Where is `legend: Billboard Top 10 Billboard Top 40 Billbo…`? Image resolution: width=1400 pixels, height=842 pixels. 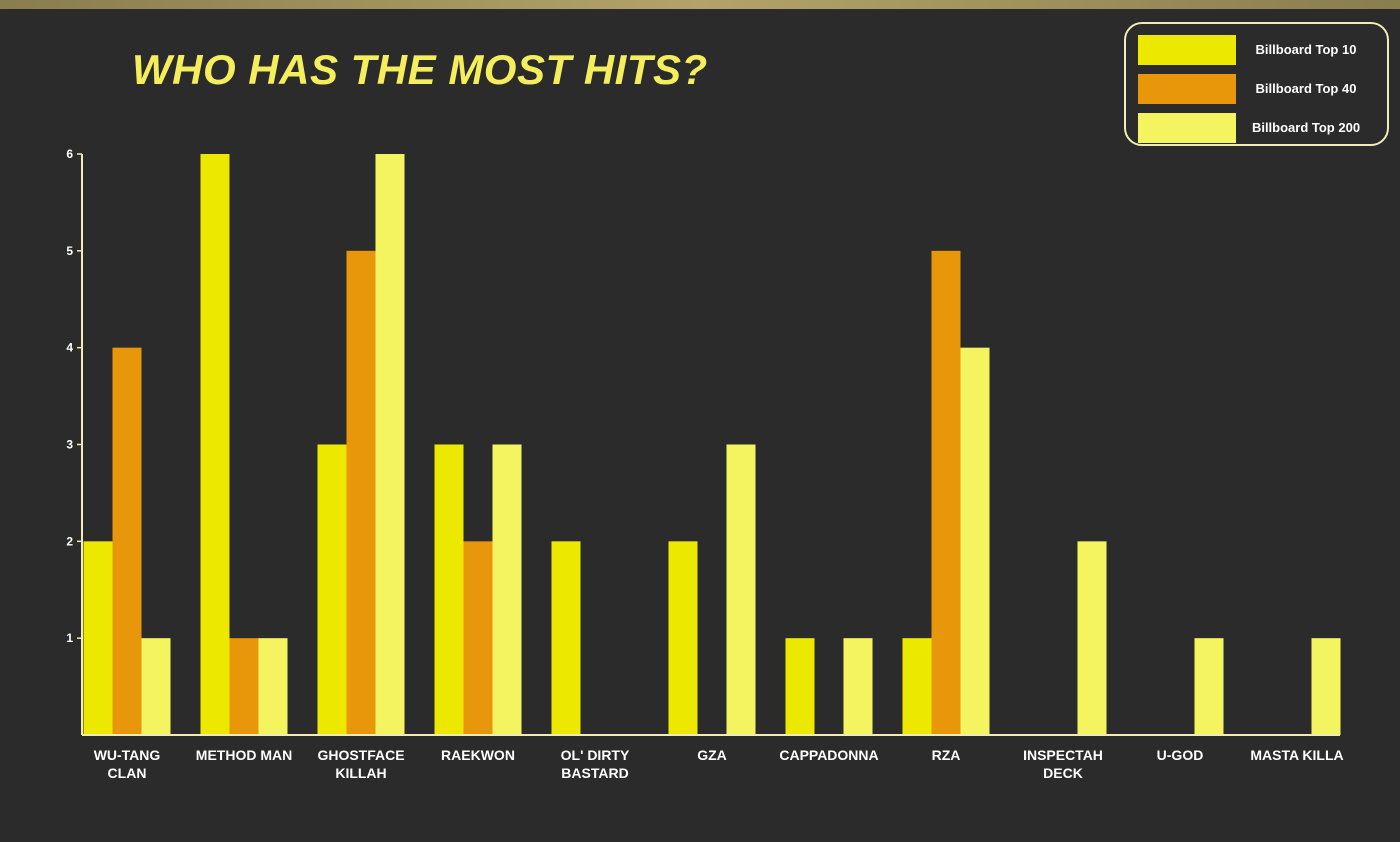 legend: Billboard Top 10 Billboard Top 40 Billbo… is located at coordinates (1256, 84).